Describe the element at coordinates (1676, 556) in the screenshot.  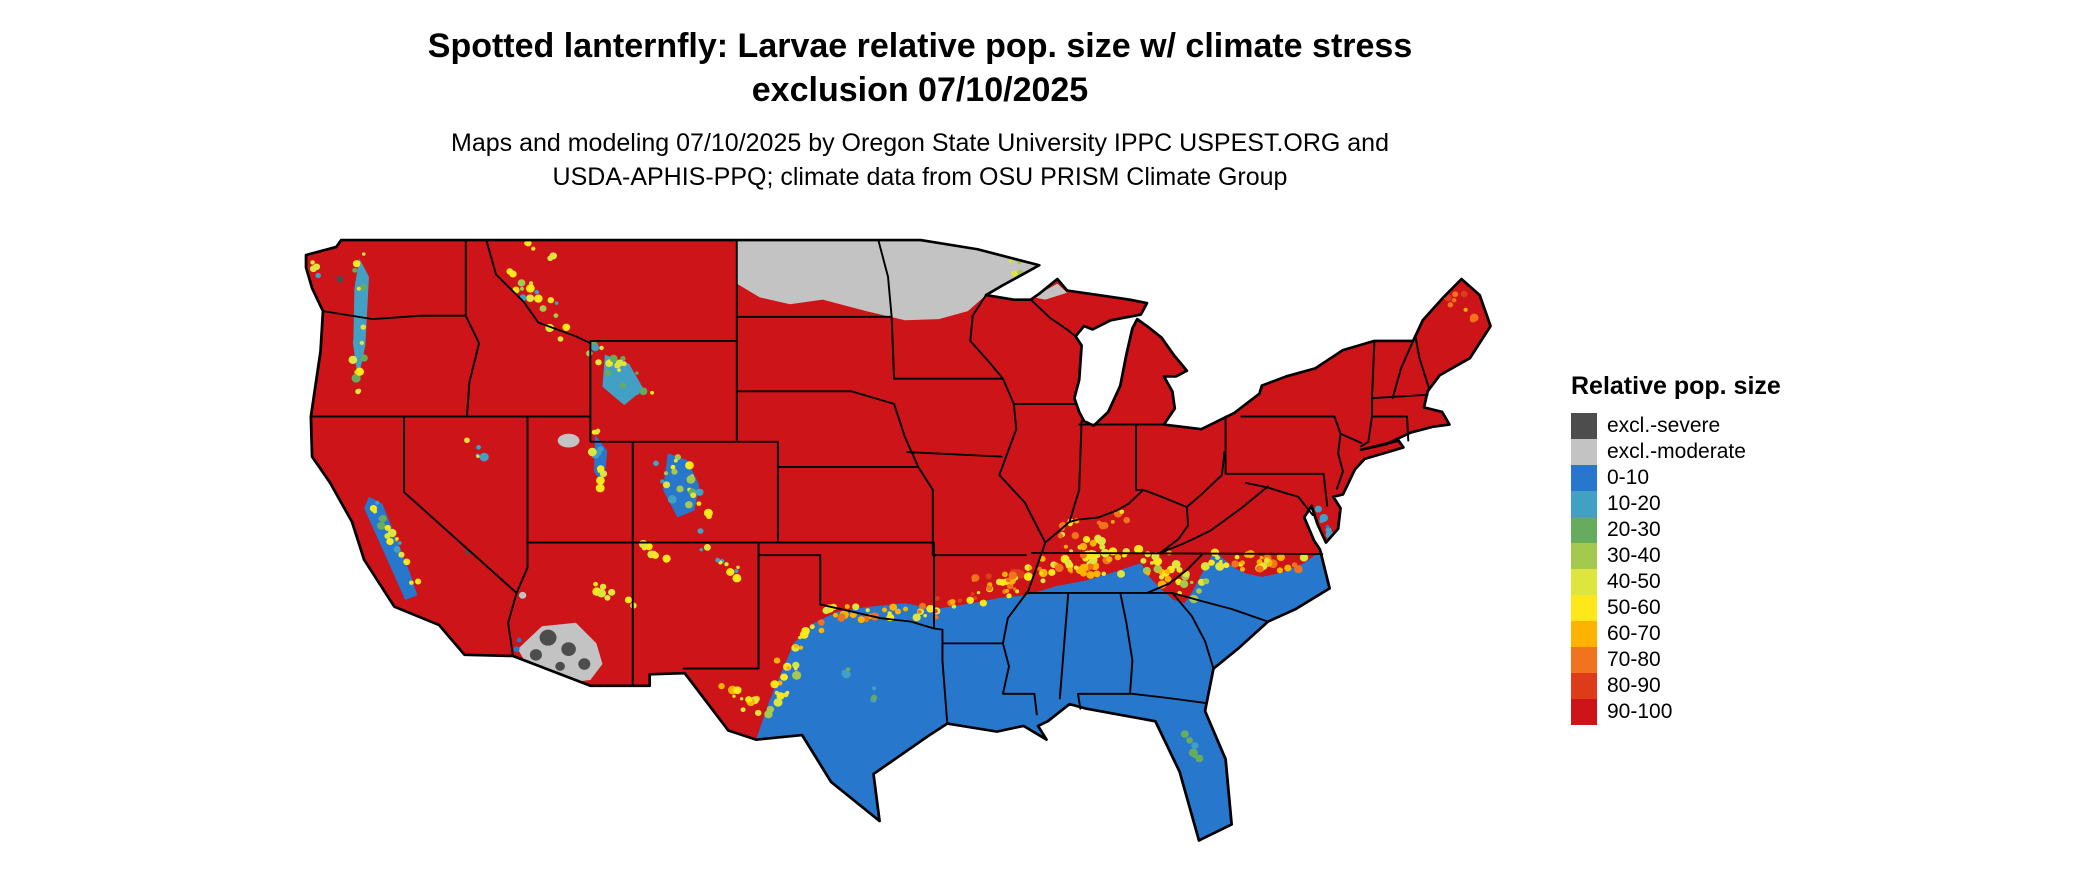
I see `legend-item: 30-40` at that location.